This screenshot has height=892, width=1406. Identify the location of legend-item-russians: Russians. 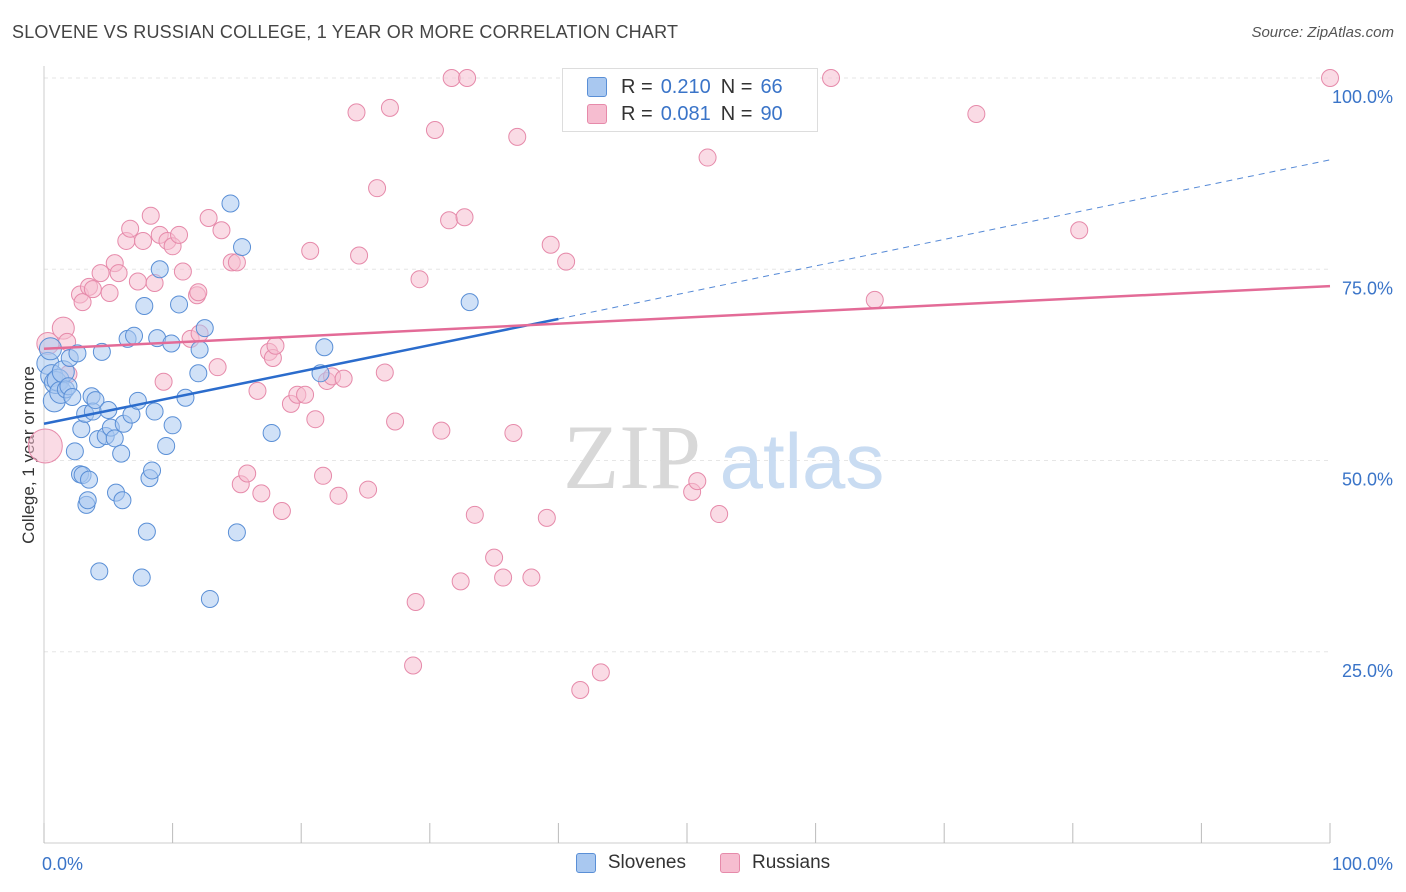
(775, 863).